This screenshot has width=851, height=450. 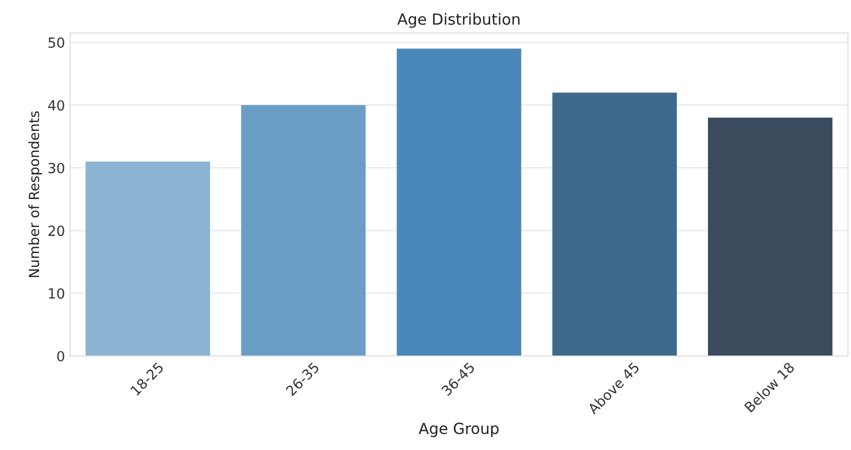 What do you see at coordinates (56, 293) in the screenshot?
I see `y-tick-label: 10` at bounding box center [56, 293].